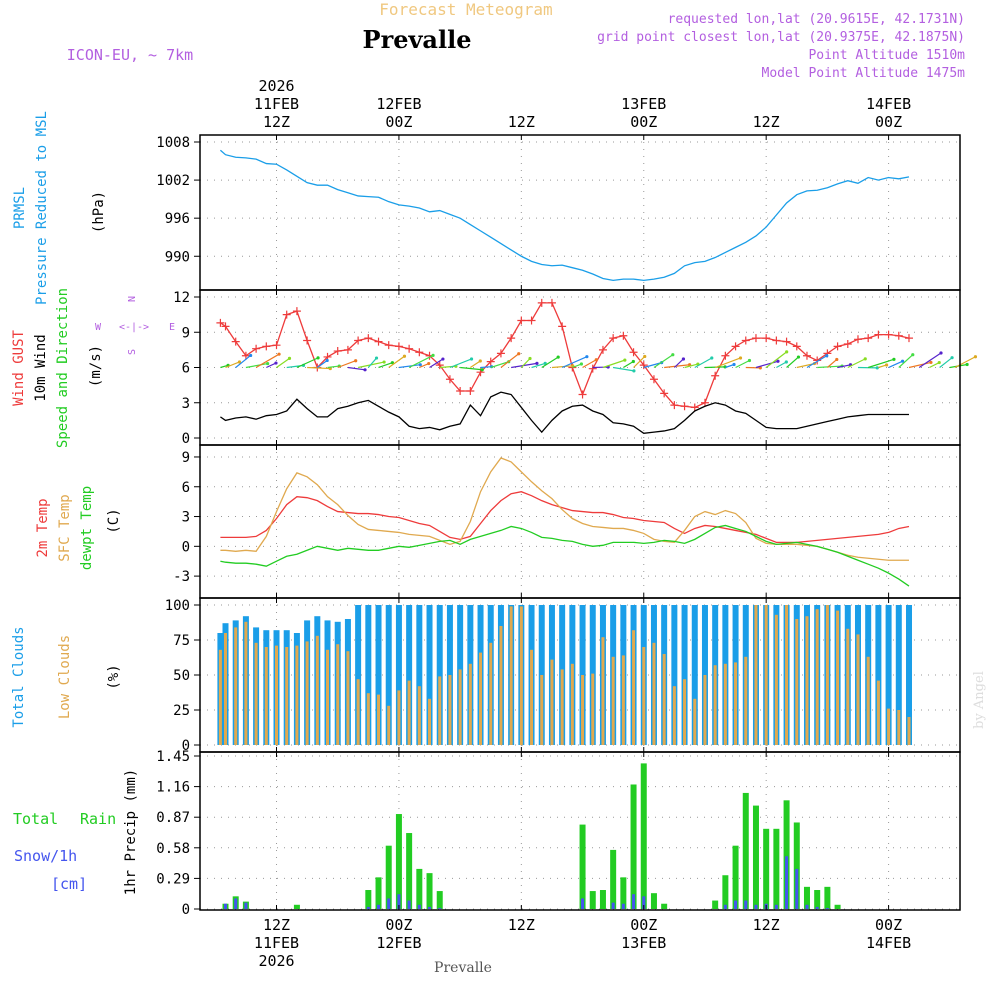  Describe the element at coordinates (398, 122) in the screenshot. I see `top-tick-label: 00Z` at that location.